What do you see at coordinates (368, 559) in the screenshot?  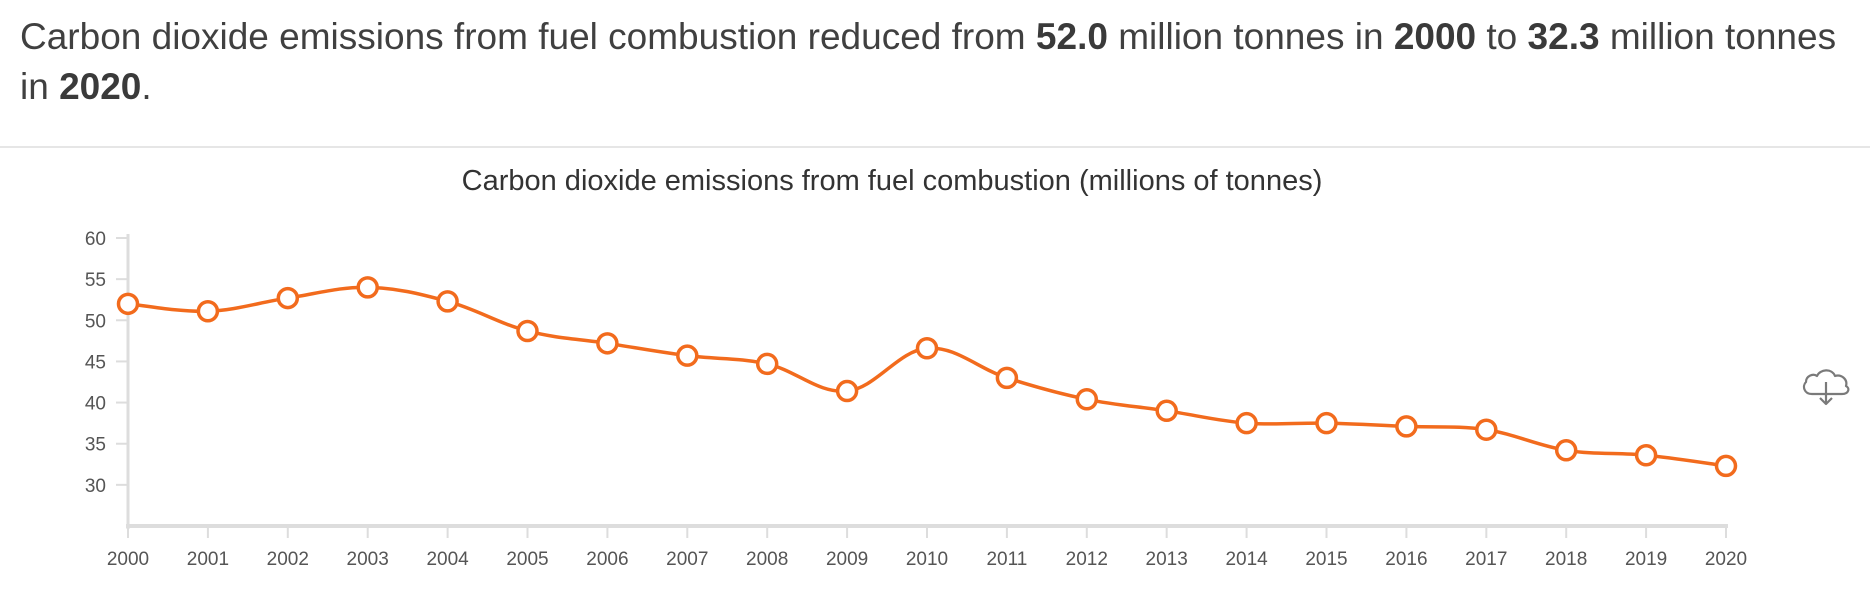 I see `x-tick-label: 2003` at bounding box center [368, 559].